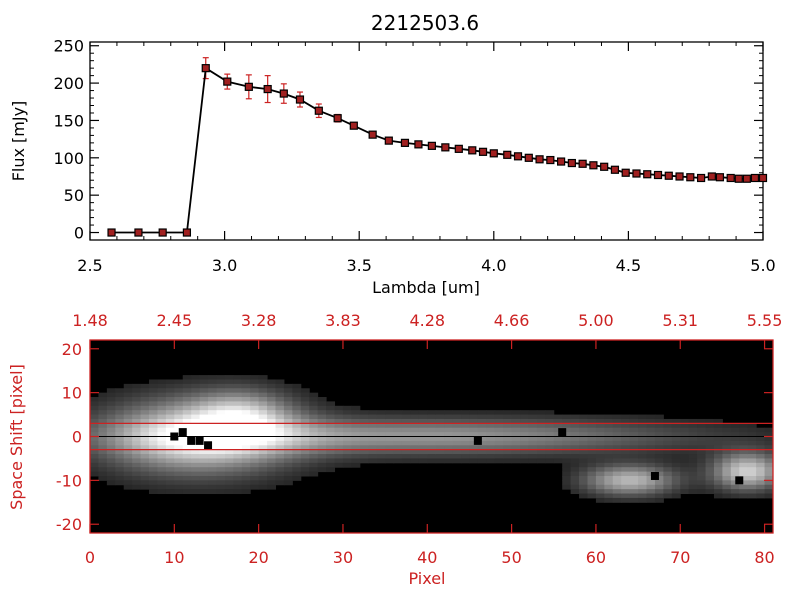 The image size is (800, 604). Describe the element at coordinates (77, 437) in the screenshot. I see `heatmap-y-tick-label: 0` at that location.